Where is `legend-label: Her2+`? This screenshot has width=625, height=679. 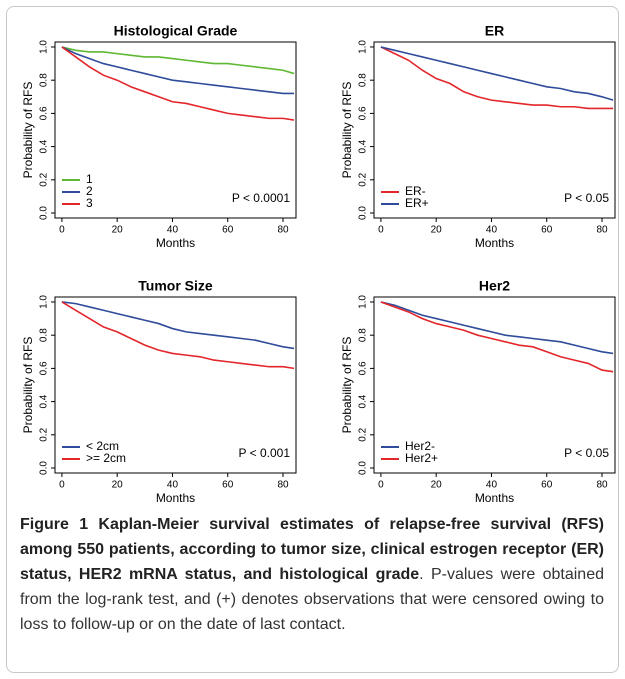 legend-label: Her2+ is located at coordinates (421, 458).